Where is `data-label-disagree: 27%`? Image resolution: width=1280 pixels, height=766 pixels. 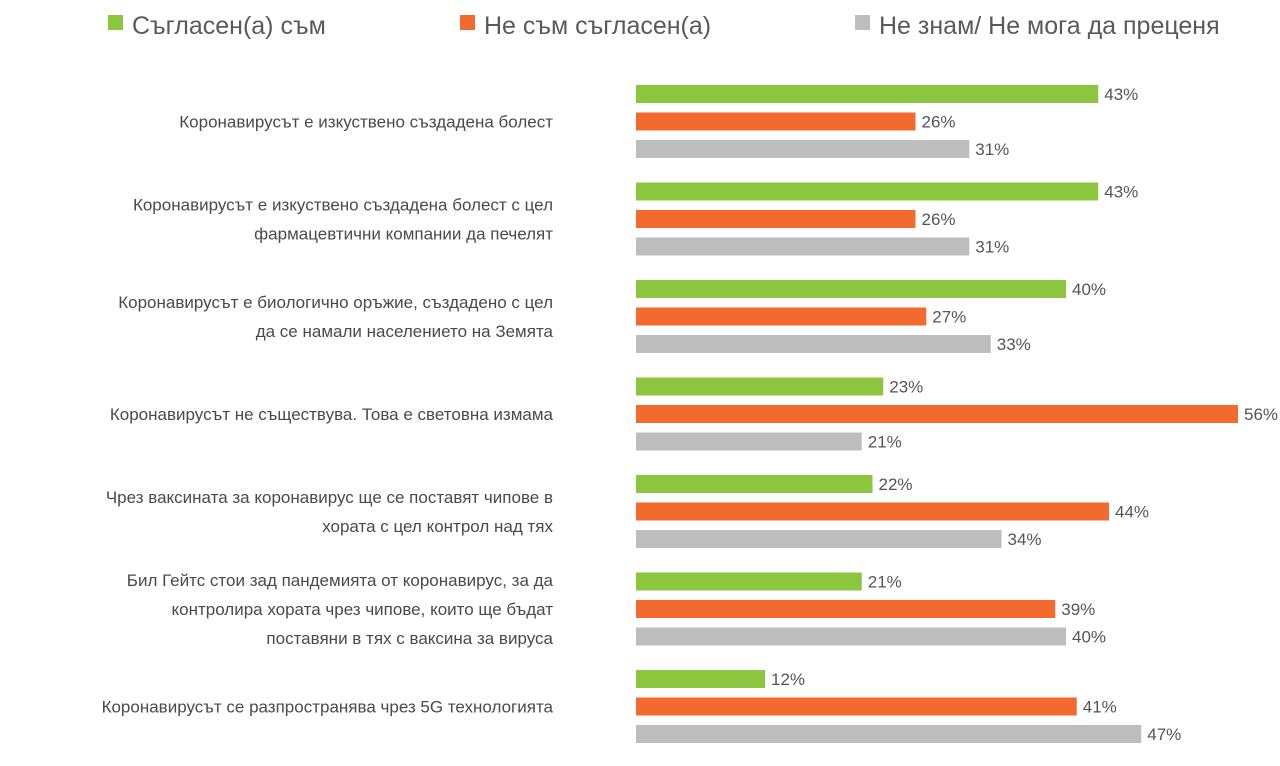
data-label-disagree: 27% is located at coordinates (949, 317).